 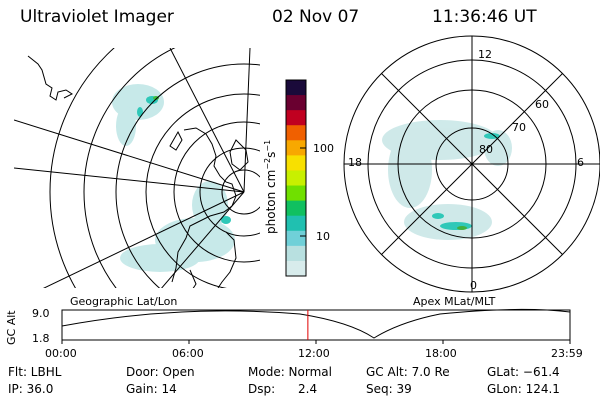 What do you see at coordinates (485, 54) in the screenshot?
I see `mlt-label-top: 12` at bounding box center [485, 54].